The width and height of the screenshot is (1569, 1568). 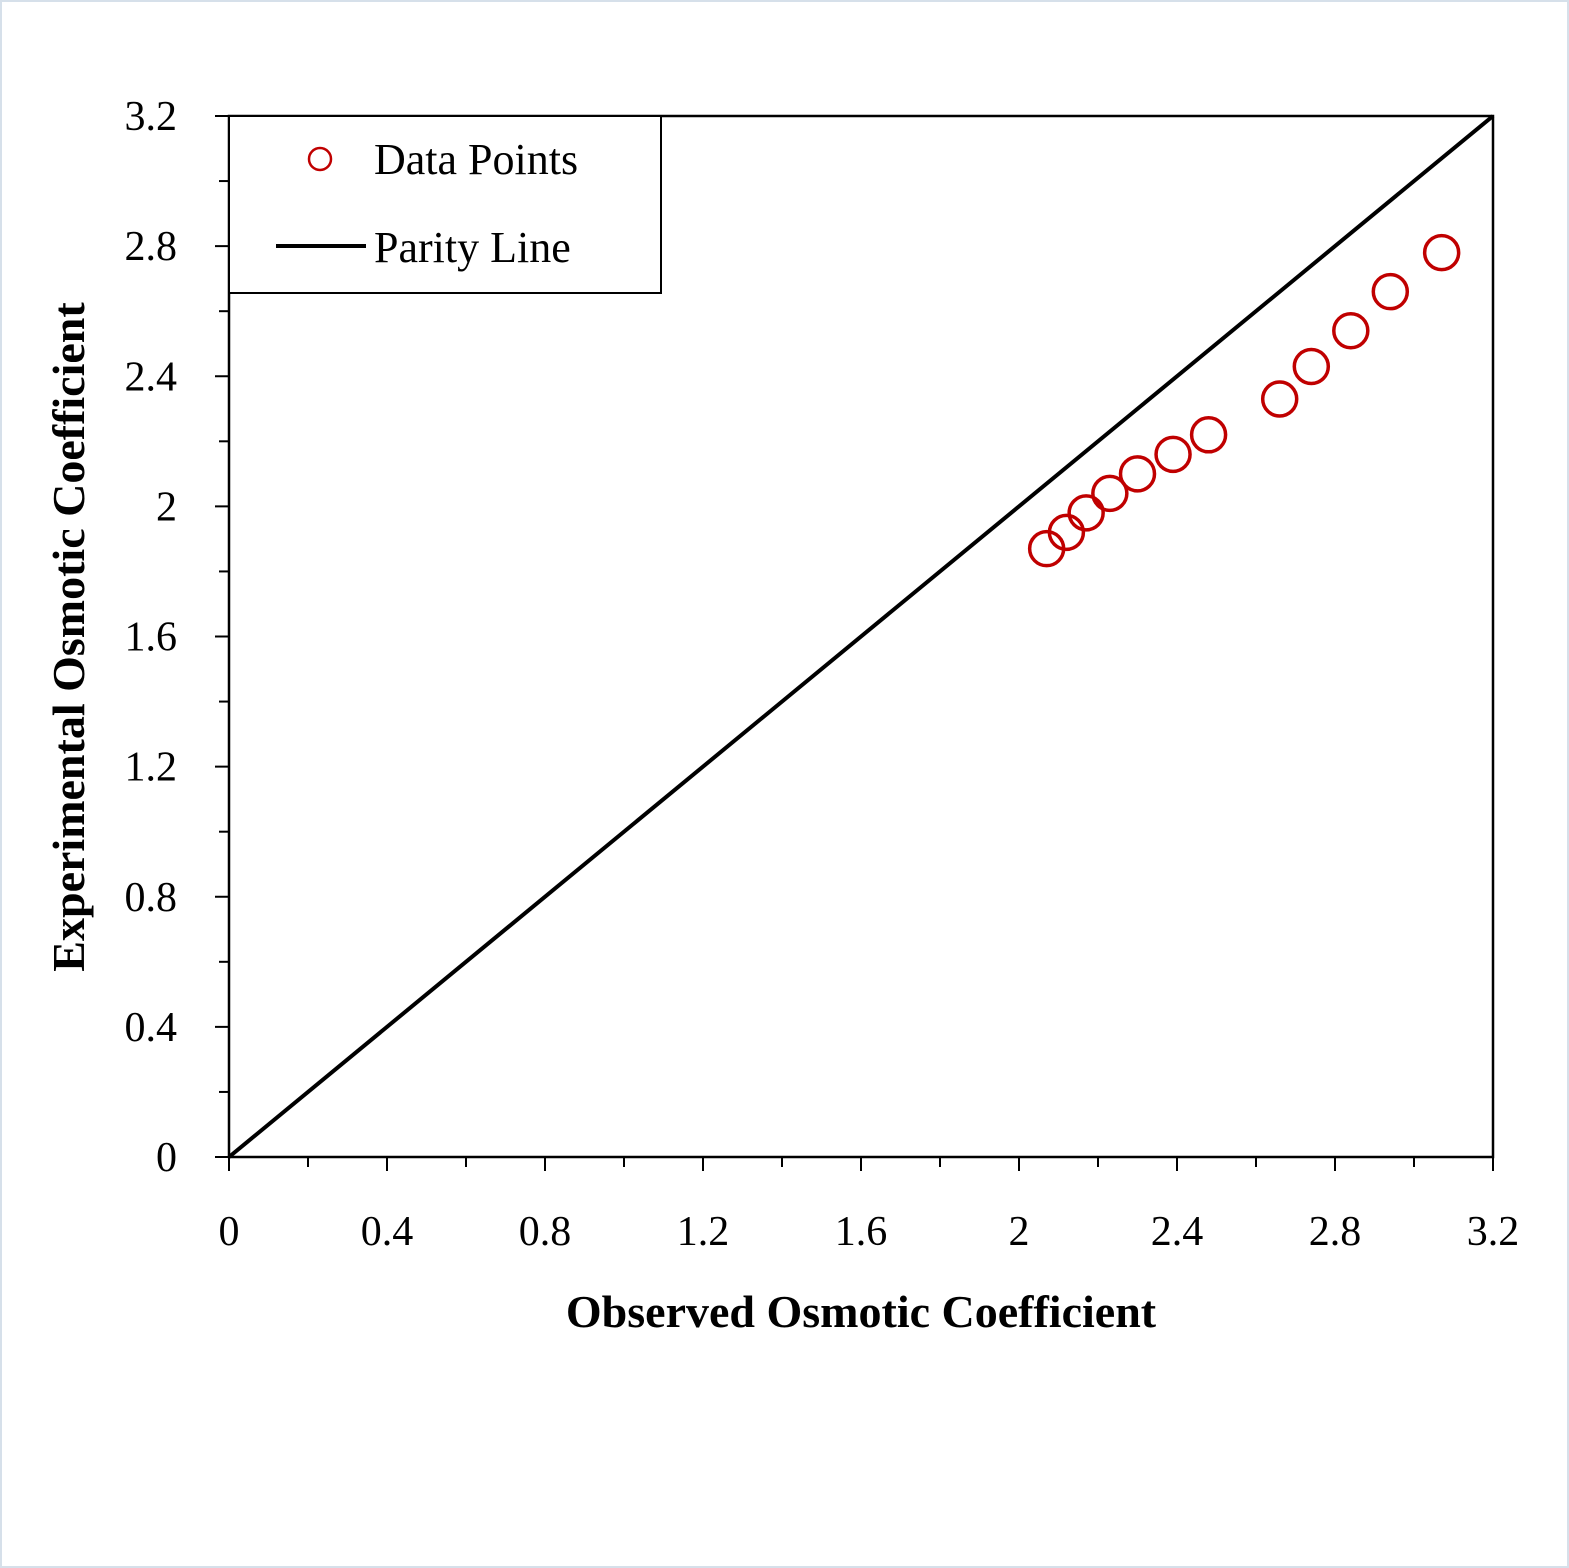 I want to click on x-tick-label: 1.6, so click(x=861, y=1232).